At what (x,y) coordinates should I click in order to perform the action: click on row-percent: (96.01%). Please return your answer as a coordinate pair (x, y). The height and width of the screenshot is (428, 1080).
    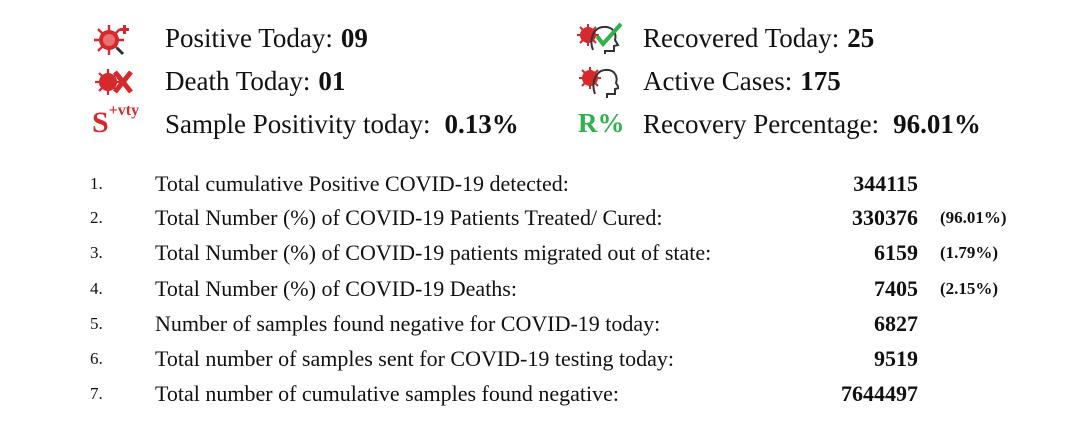
    Looking at the image, I should click on (973, 217).